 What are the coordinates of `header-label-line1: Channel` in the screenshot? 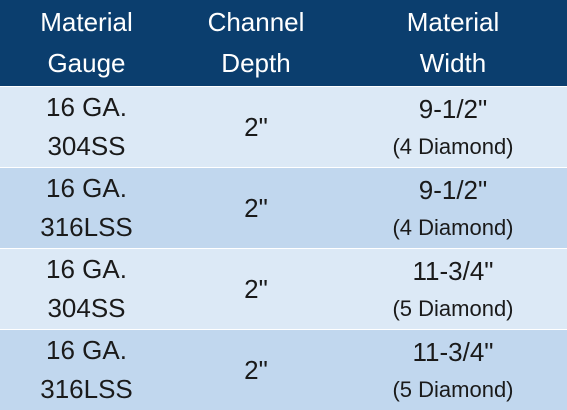 It's located at (256, 22).